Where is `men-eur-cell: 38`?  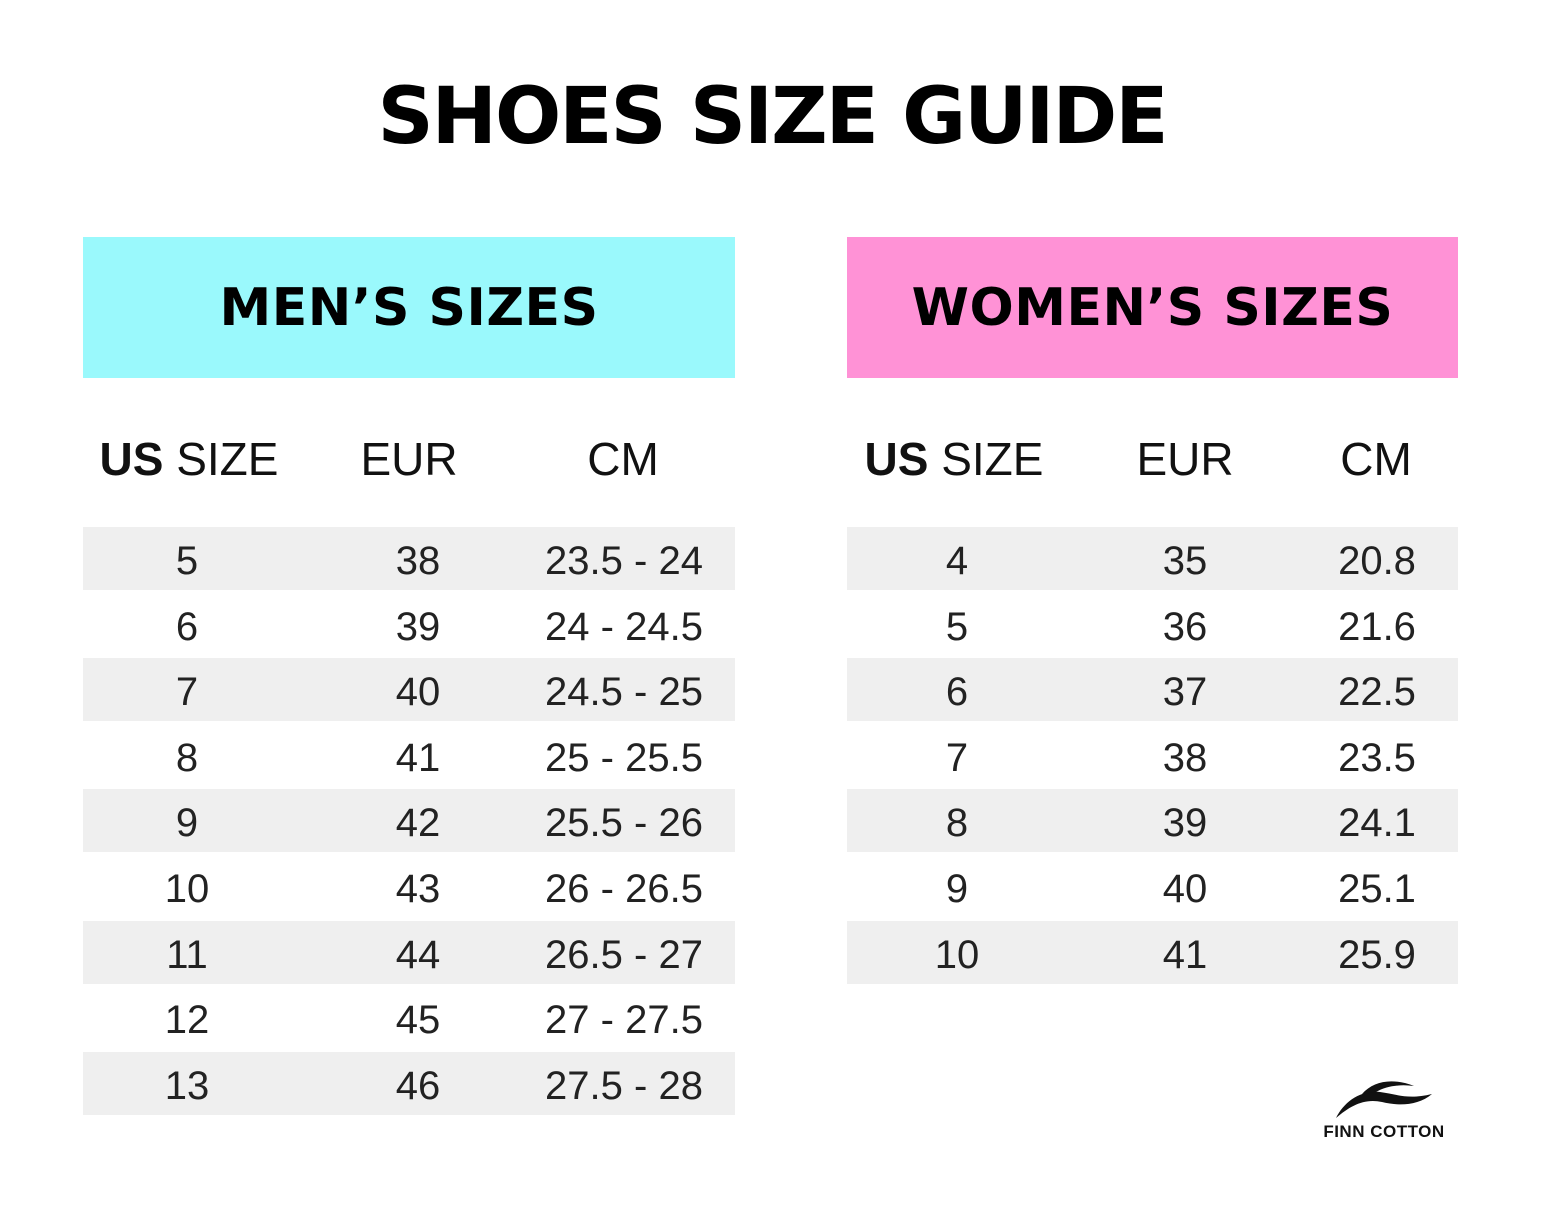 men-eur-cell: 38 is located at coordinates (418, 561).